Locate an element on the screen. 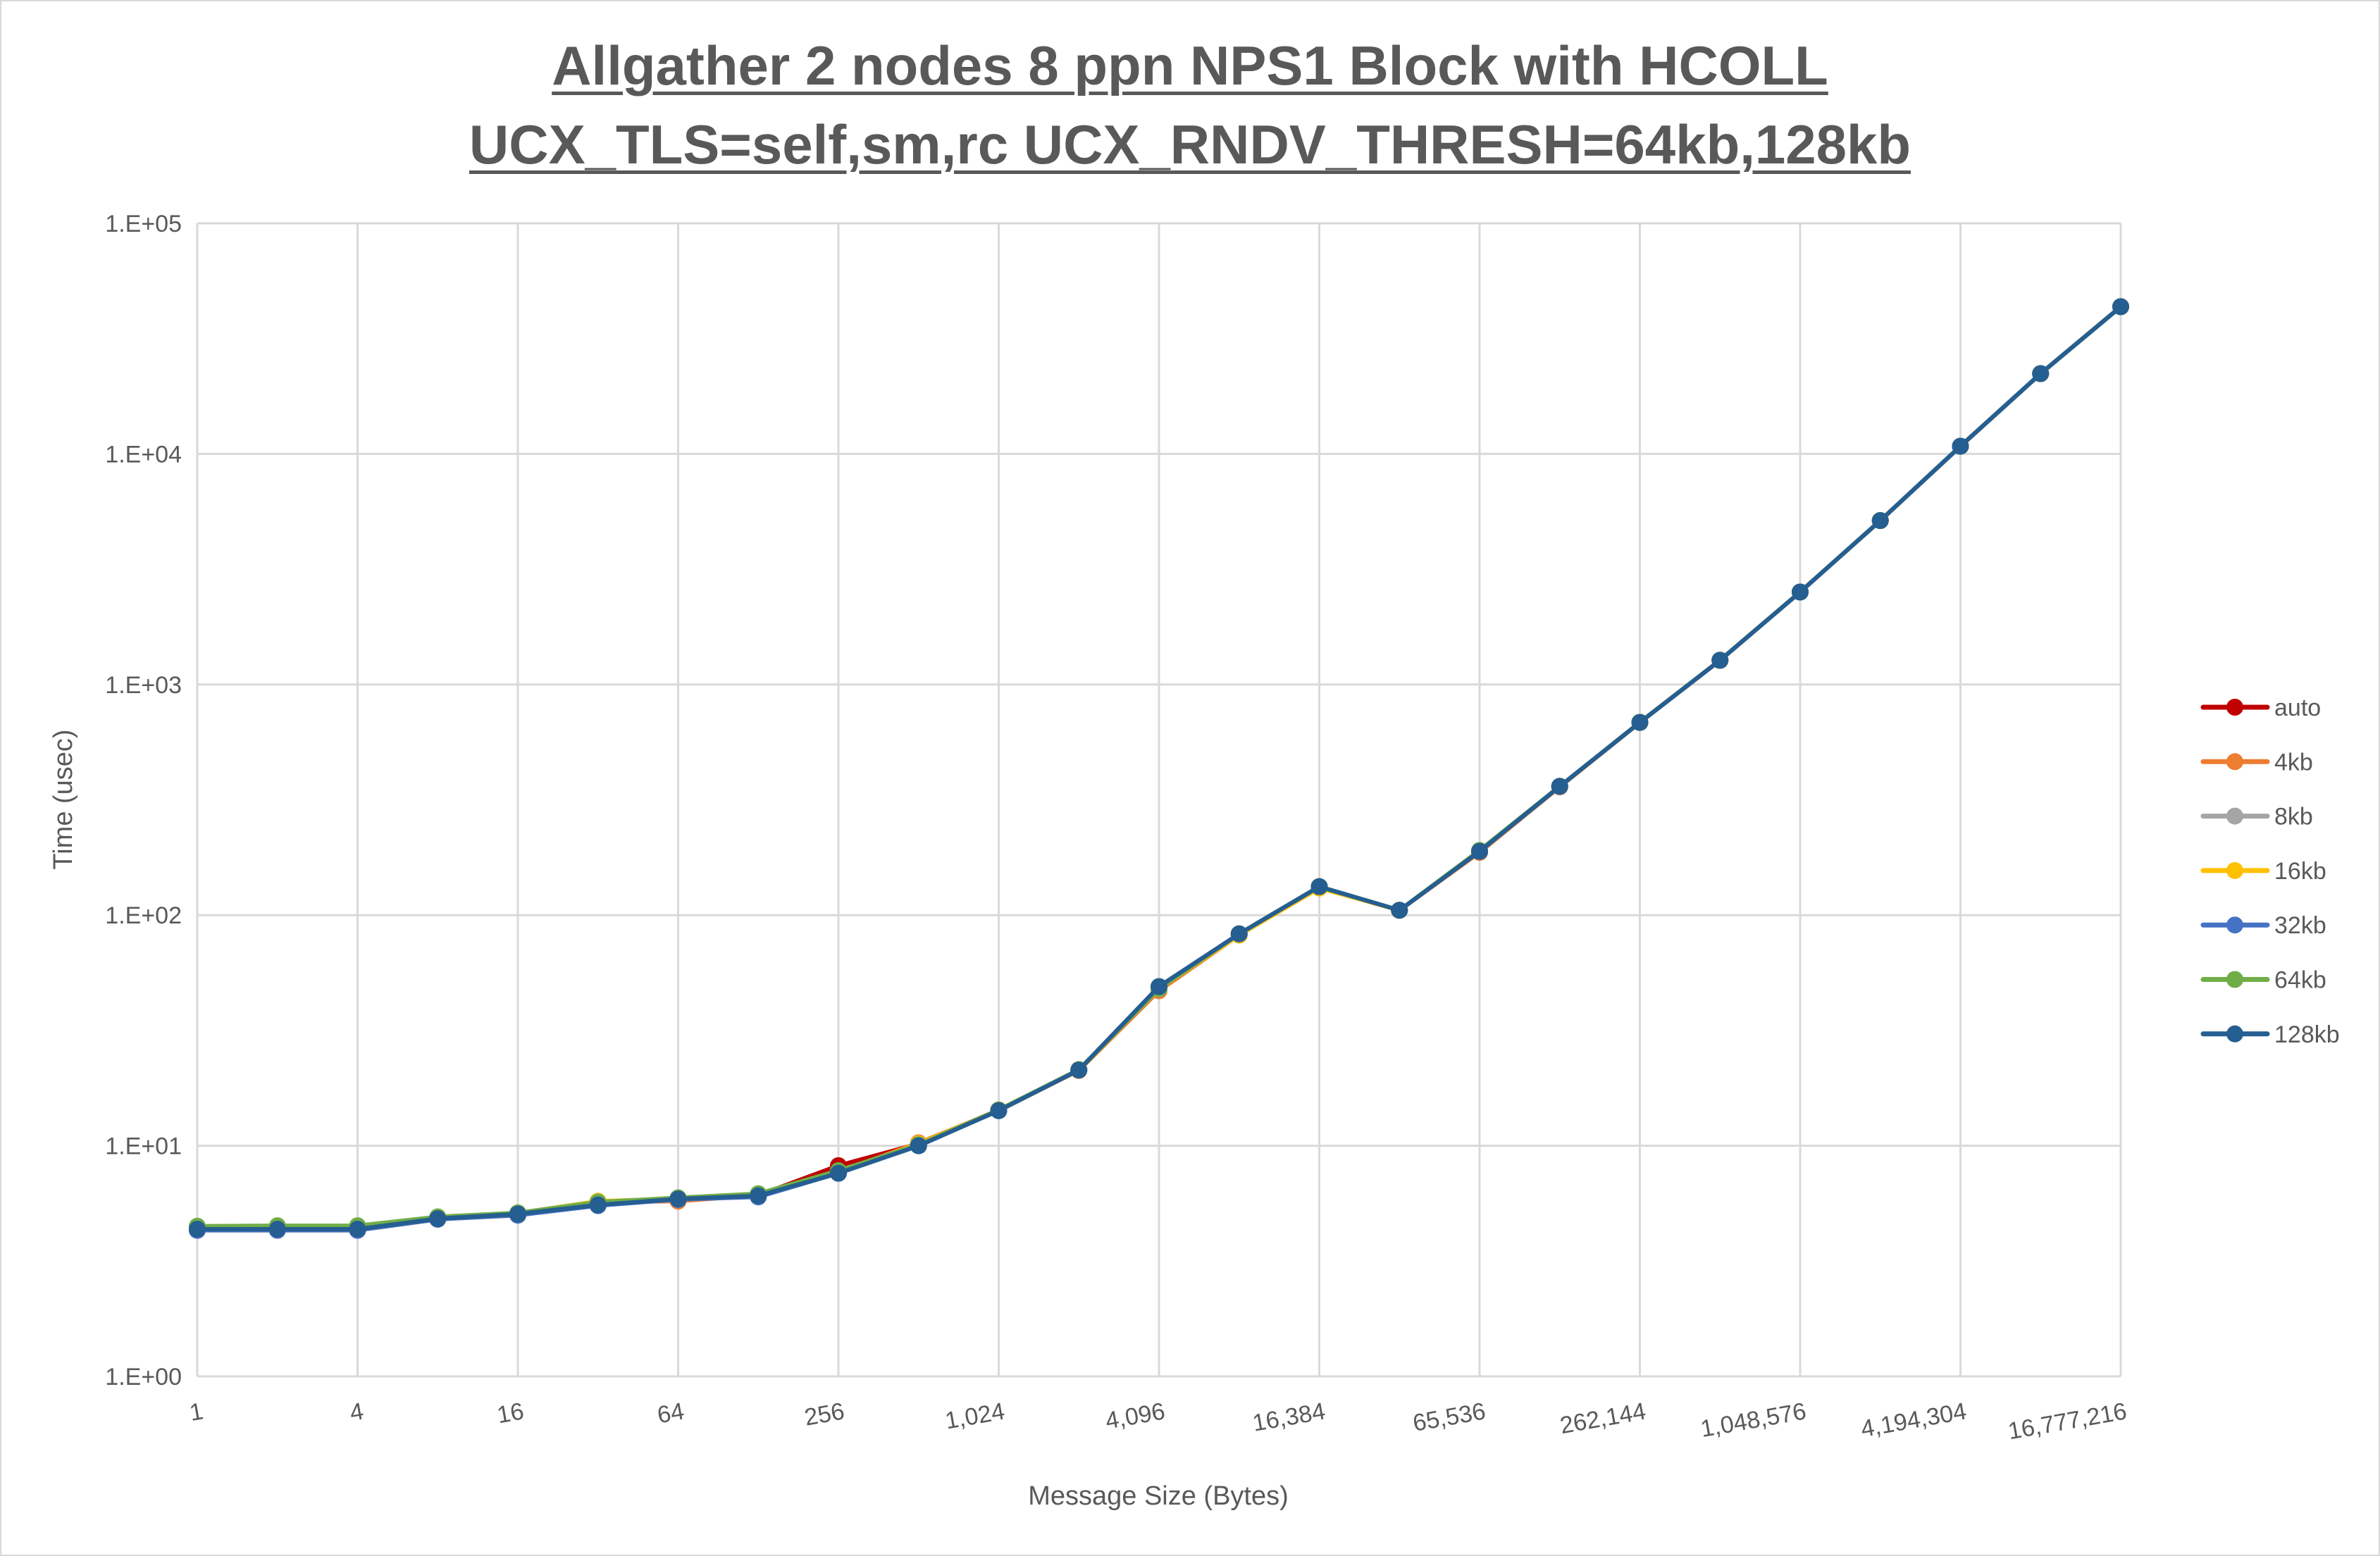  legend-label: auto is located at coordinates (2297, 708).